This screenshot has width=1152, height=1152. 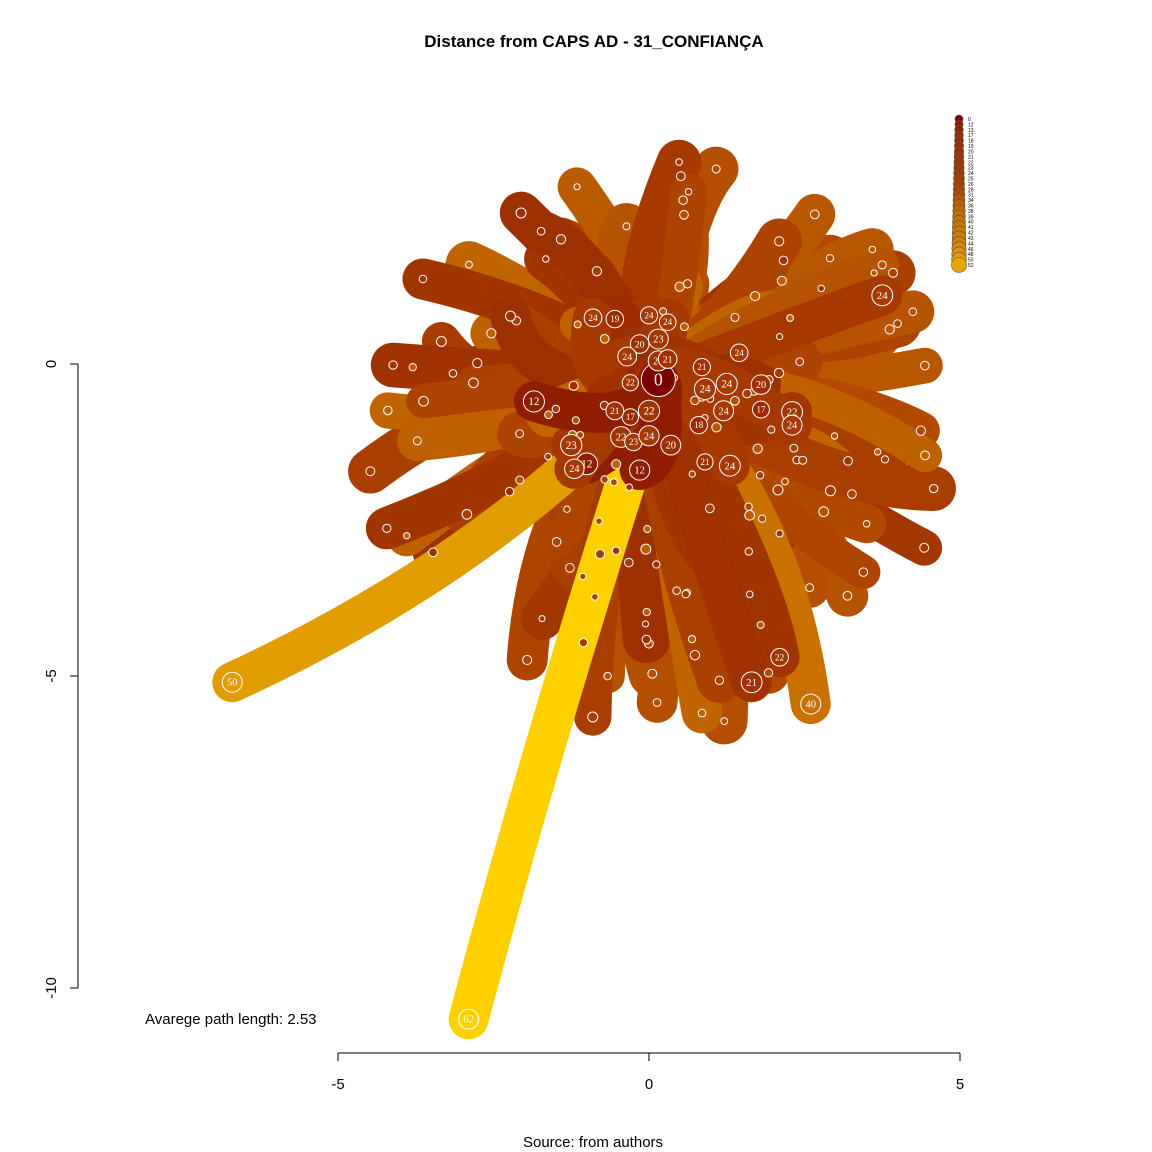 I want to click on x-tick-label: 0, so click(x=649, y=1084).